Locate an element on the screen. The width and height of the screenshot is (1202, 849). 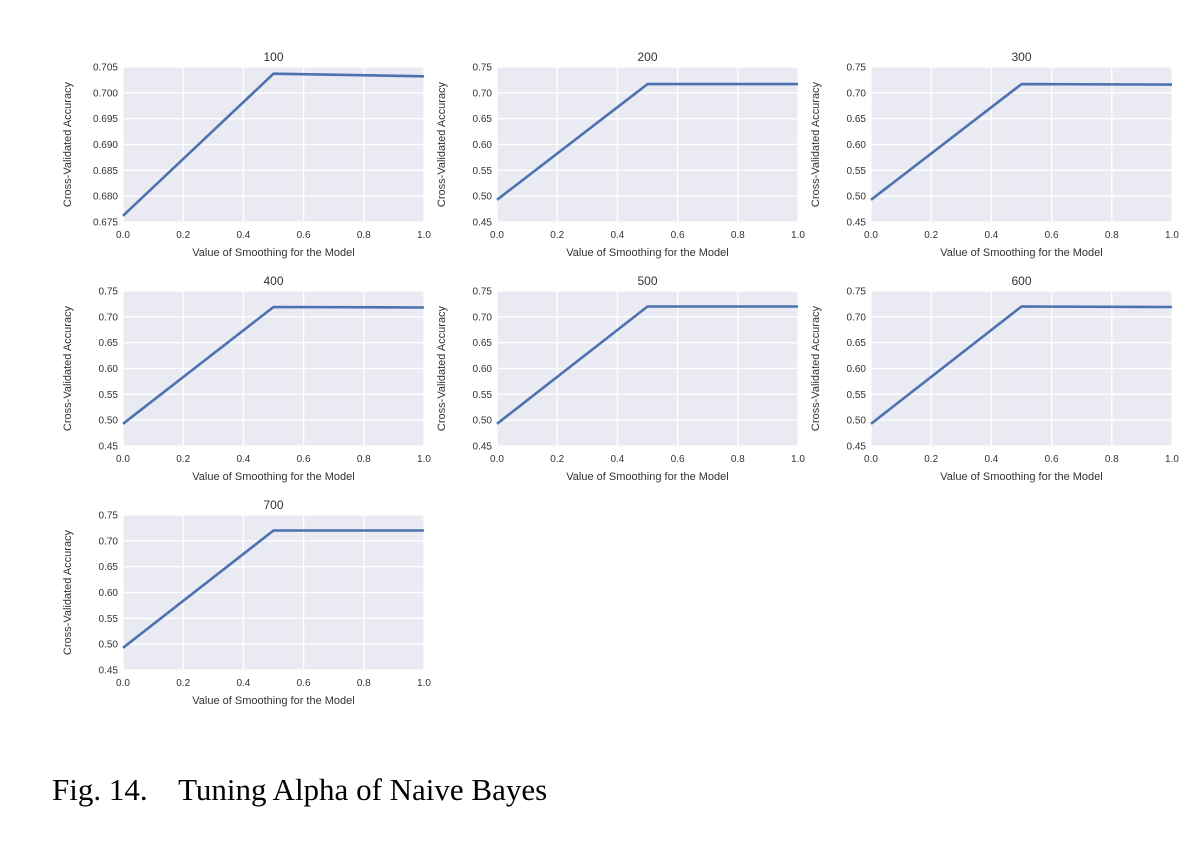
y-tick-label: 0.705 is located at coordinates (105, 68).